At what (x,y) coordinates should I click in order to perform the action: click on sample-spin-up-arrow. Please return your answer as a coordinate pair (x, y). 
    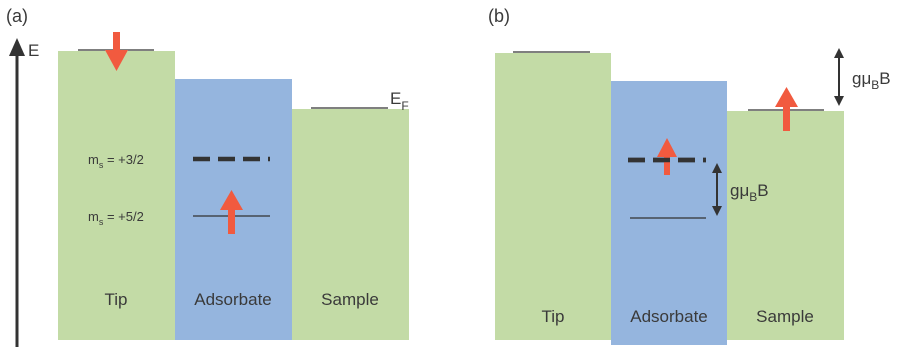
    Looking at the image, I should click on (786, 109).